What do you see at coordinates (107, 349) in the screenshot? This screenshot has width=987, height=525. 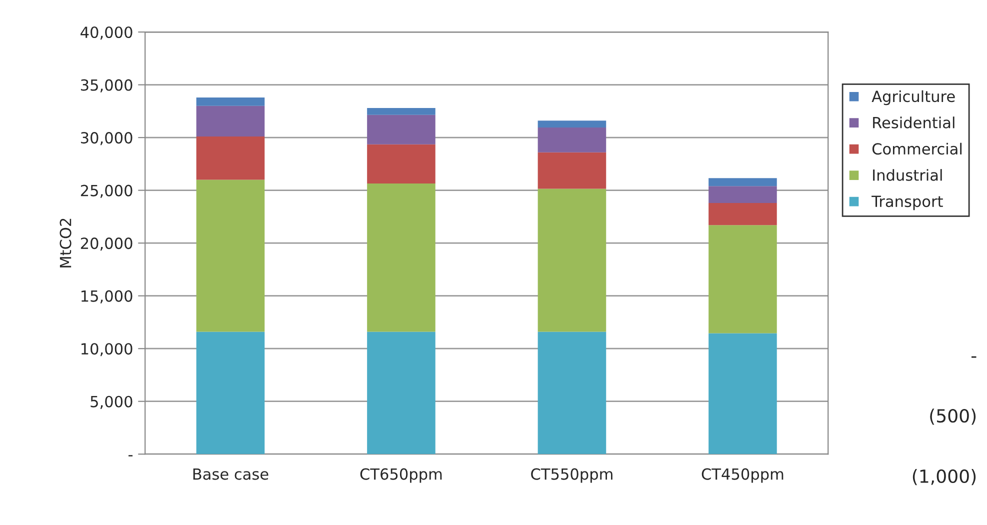 I see `y-tick-label: 10,000` at bounding box center [107, 349].